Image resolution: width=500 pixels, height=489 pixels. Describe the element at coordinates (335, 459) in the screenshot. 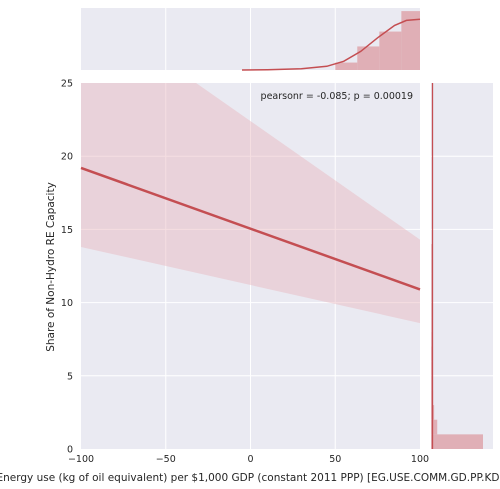

I see `x-tick-label: 50` at that location.